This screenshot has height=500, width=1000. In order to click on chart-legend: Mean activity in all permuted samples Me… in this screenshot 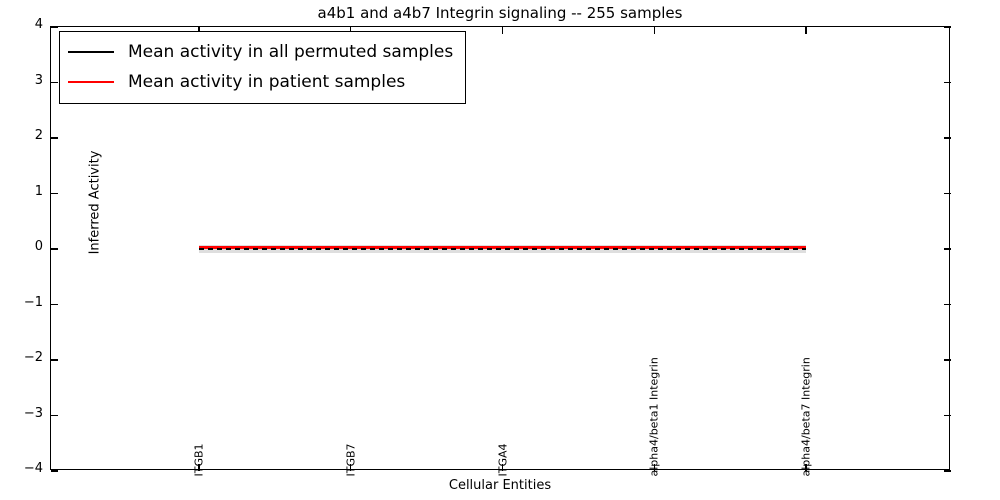, I will do `click(263, 67)`.